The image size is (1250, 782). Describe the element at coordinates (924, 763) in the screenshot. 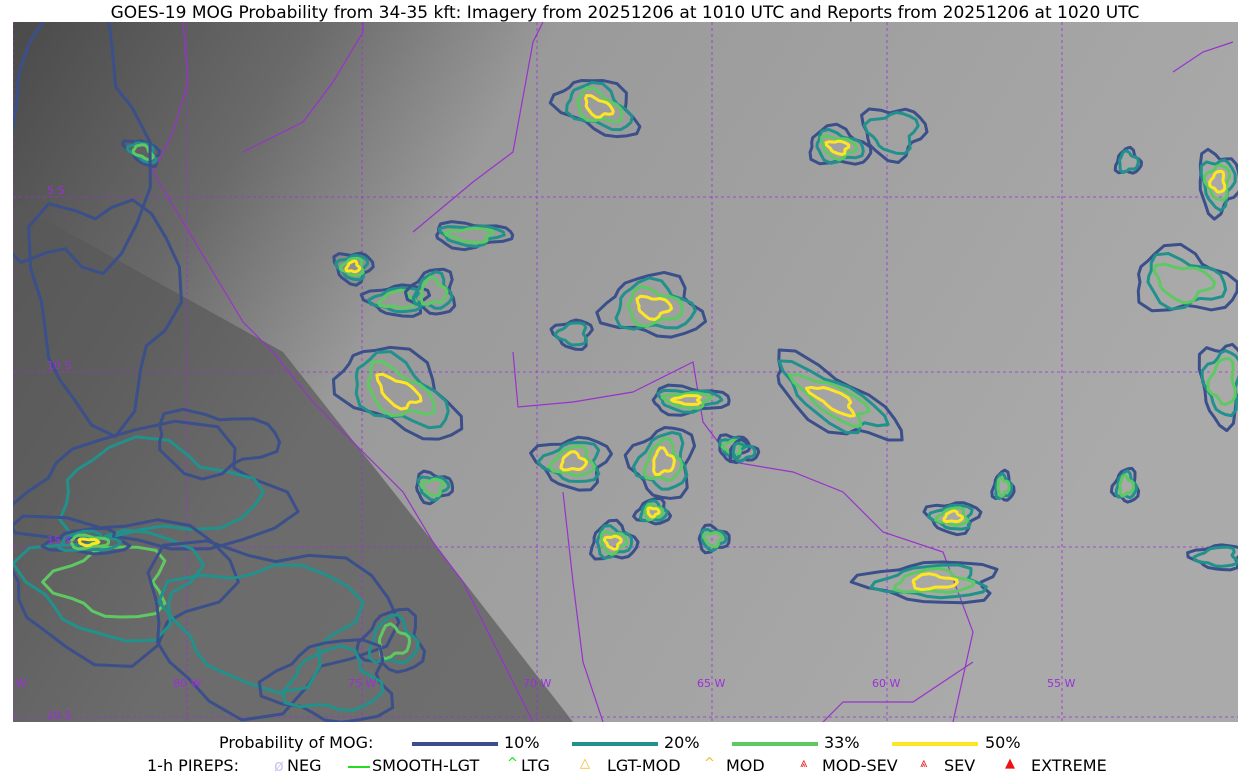

I see `double-caret-icon: ⩓` at that location.